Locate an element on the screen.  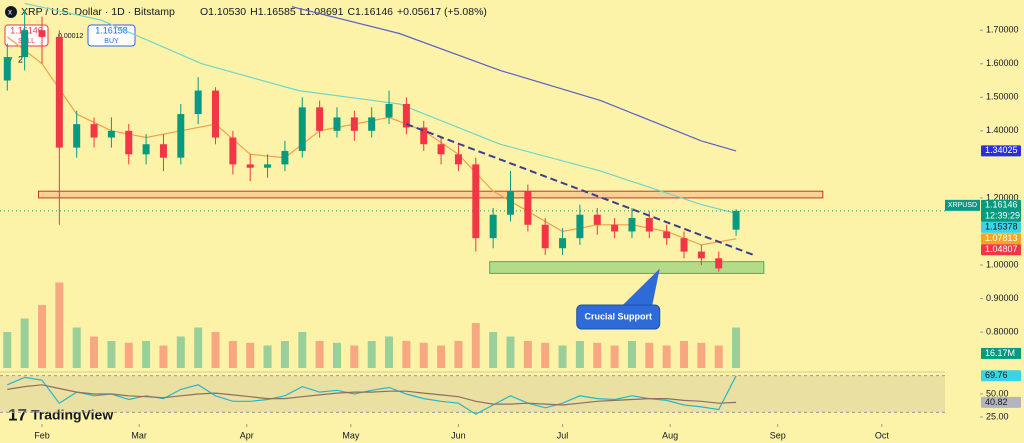
volume-label: 16.17M is located at coordinates (1000, 353).